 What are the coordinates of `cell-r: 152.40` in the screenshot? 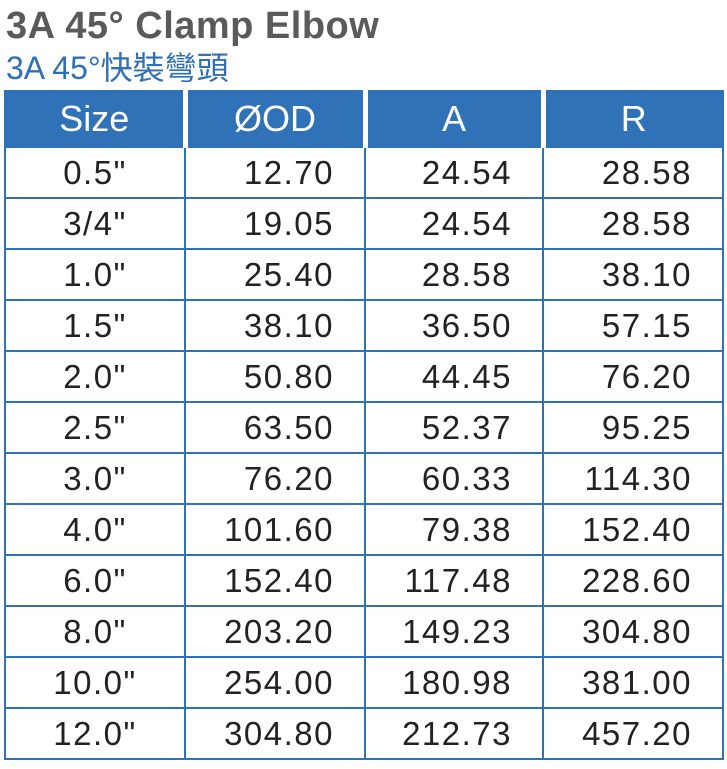 It's located at (633, 529).